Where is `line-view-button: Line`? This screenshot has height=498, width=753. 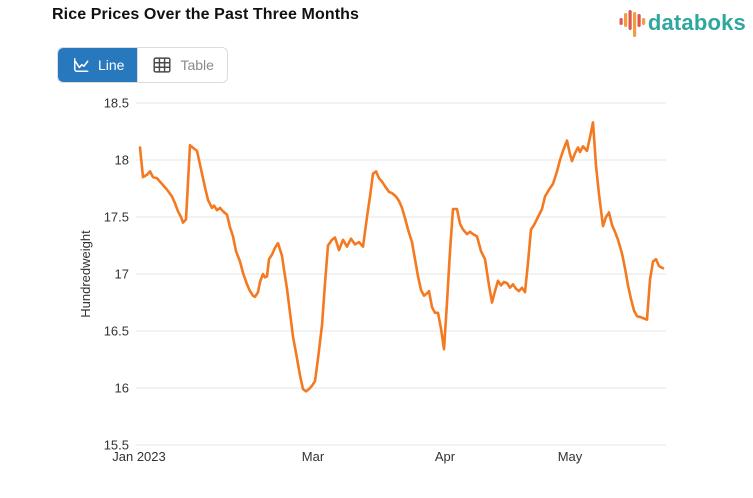 line-view-button: Line is located at coordinates (98, 65).